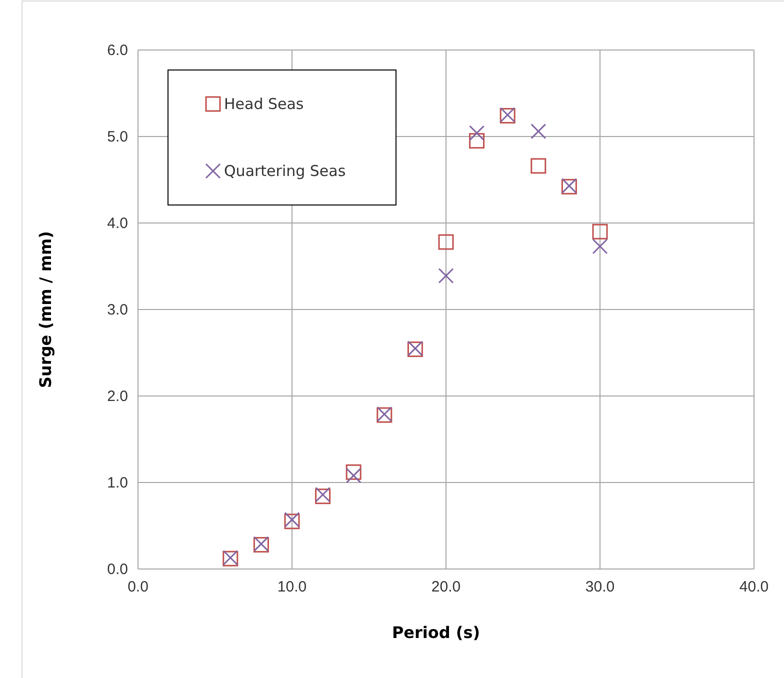 The width and height of the screenshot is (784, 678). What do you see at coordinates (138, 587) in the screenshot?
I see `x-tick-label: 0.0` at bounding box center [138, 587].